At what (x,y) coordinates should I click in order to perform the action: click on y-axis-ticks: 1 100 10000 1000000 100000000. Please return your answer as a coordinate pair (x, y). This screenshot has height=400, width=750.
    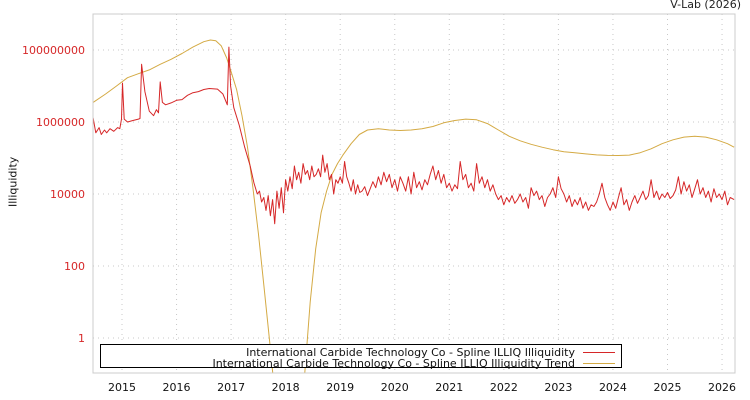
    Looking at the image, I should click on (53, 194).